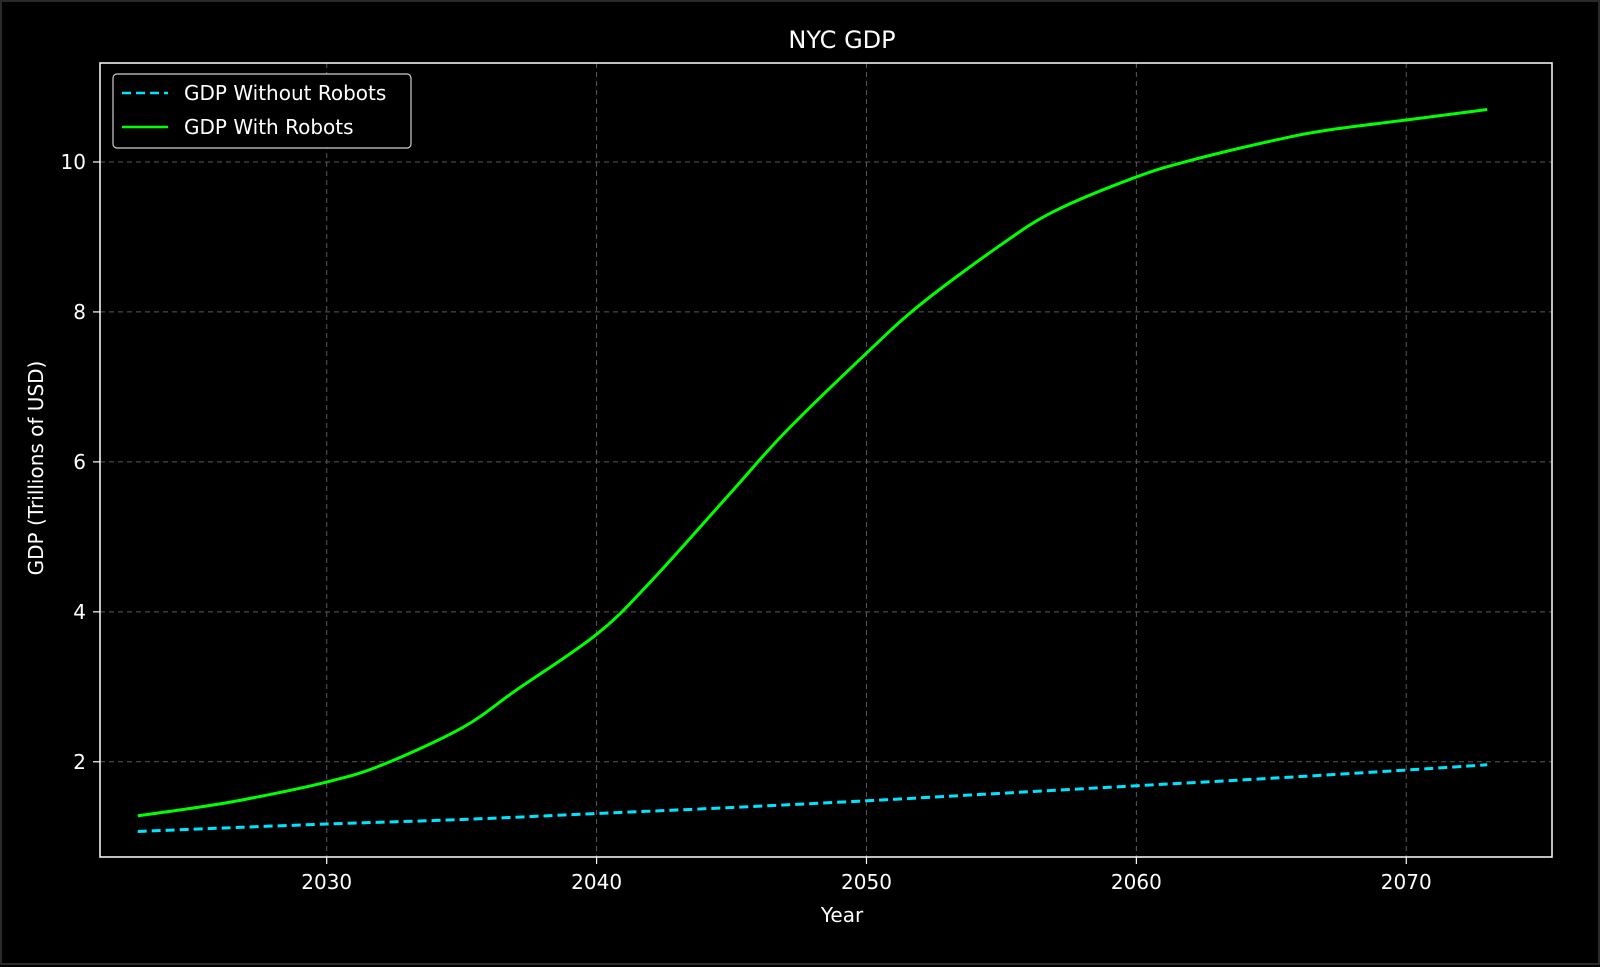 Image resolution: width=1600 pixels, height=967 pixels. What do you see at coordinates (1136, 882) in the screenshot?
I see `x-tick-label: 2060` at bounding box center [1136, 882].